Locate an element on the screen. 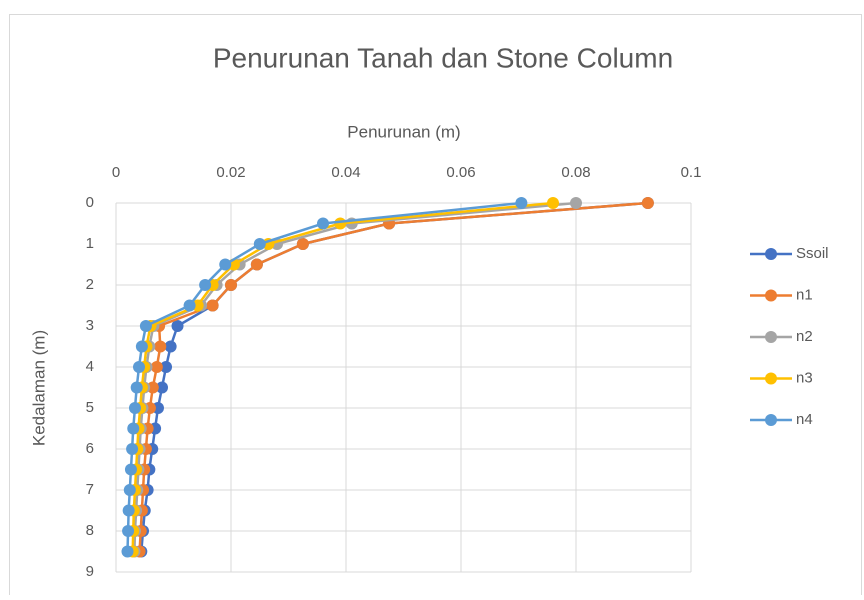  x-tick-label: 0.08 is located at coordinates (575, 172).